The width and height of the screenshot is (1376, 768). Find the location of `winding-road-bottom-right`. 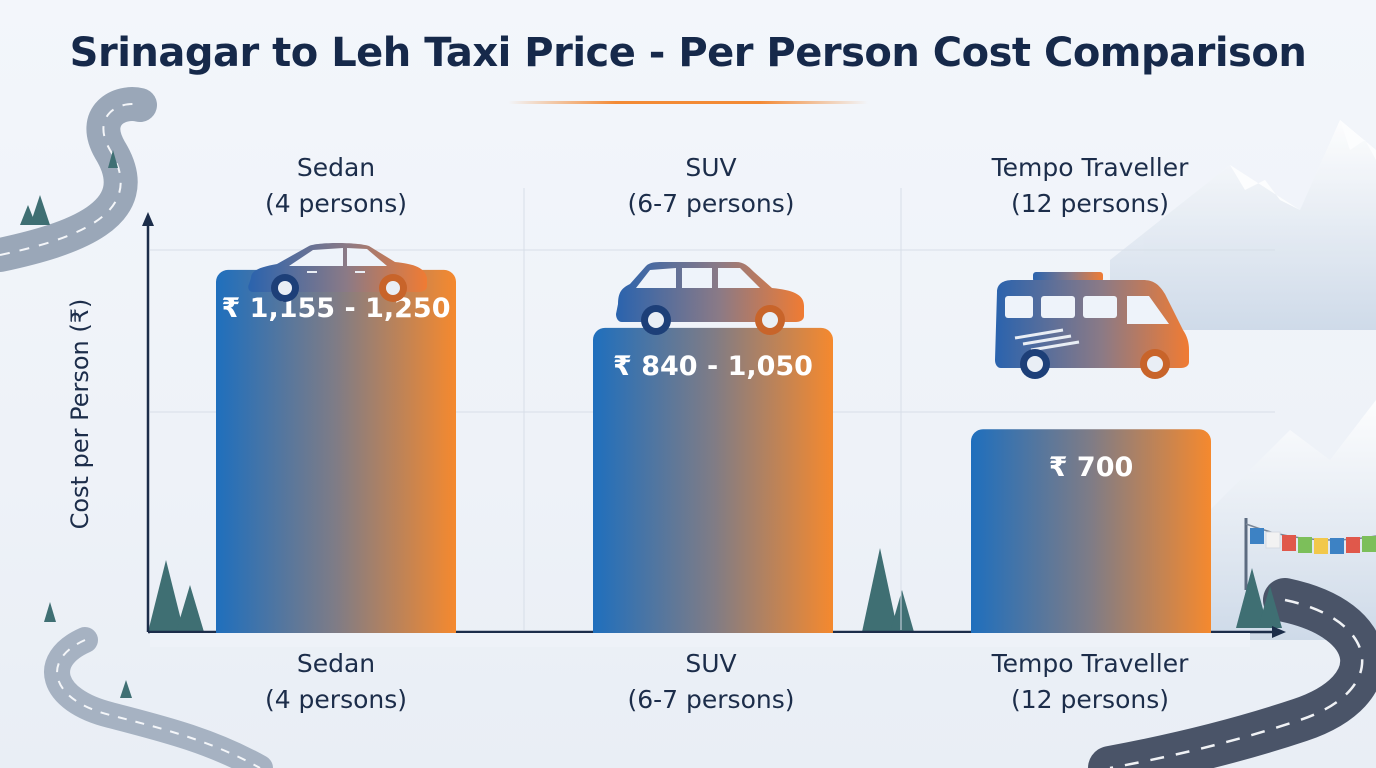

winding-road-bottom-right is located at coordinates (1232, 673).